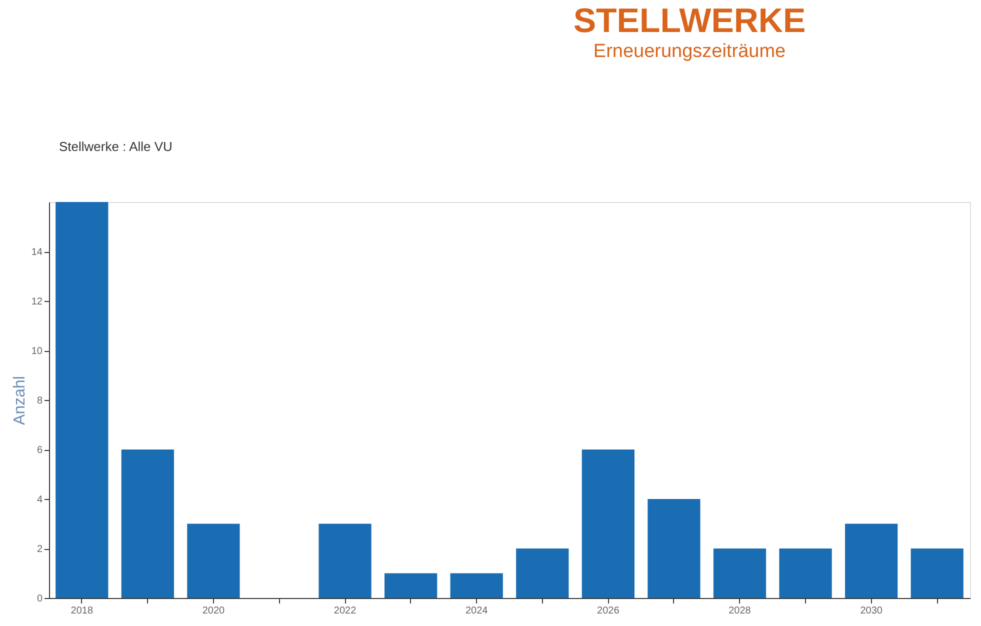 This screenshot has width=981, height=626. What do you see at coordinates (39, 500) in the screenshot?
I see `y-tick-label: 4` at bounding box center [39, 500].